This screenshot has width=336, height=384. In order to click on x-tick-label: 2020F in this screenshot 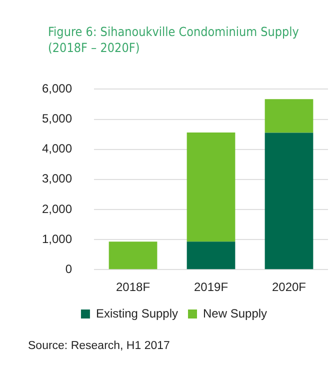, I will do `click(289, 287)`.